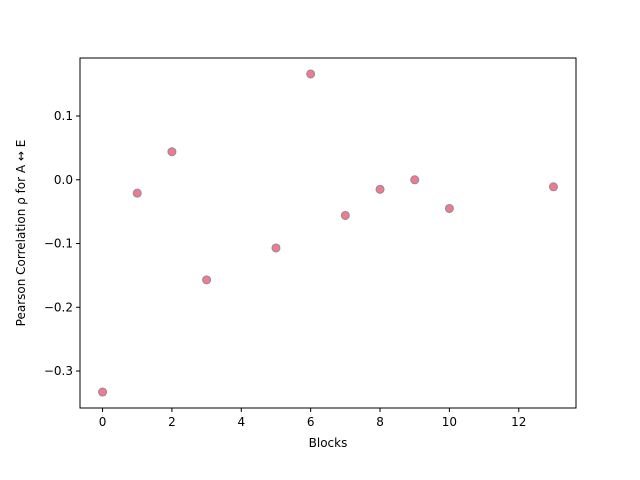  What do you see at coordinates (58, 307) in the screenshot?
I see `y-tick-label: −0.2` at bounding box center [58, 307].